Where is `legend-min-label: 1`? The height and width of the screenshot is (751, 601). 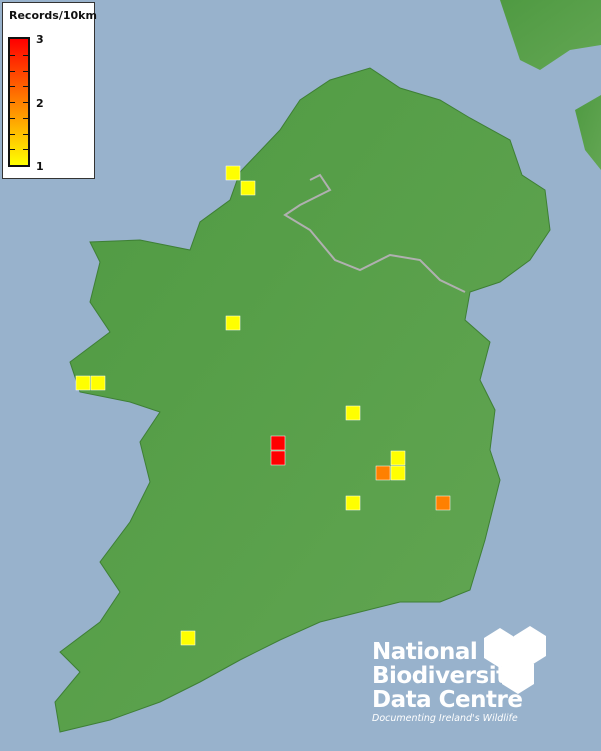 legend-min-label: 1 is located at coordinates (40, 166).